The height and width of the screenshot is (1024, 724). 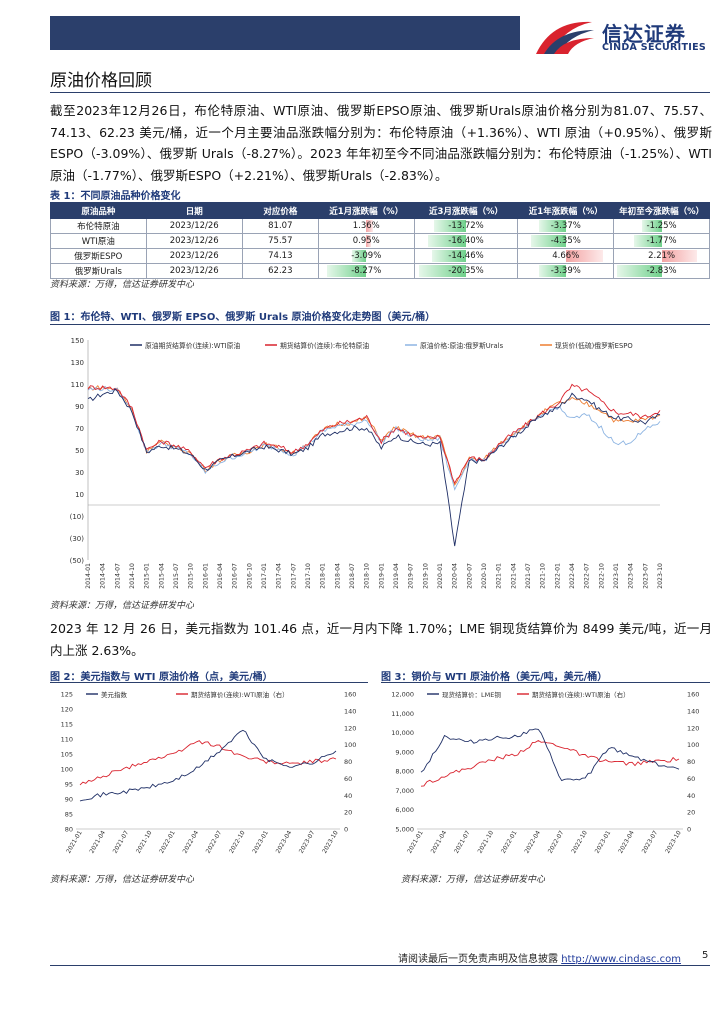 What do you see at coordinates (194, 210) in the screenshot?
I see `table-header: 日期` at bounding box center [194, 210].